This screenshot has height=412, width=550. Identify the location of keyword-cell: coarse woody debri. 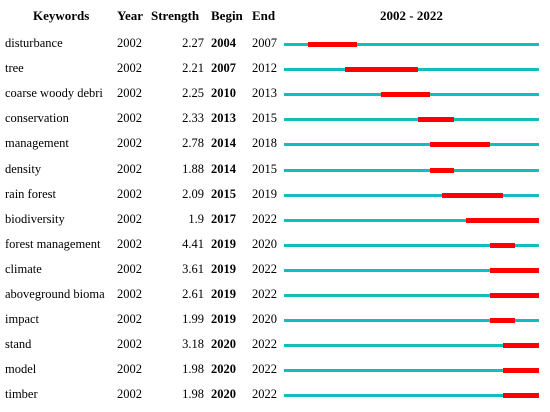
(54, 93).